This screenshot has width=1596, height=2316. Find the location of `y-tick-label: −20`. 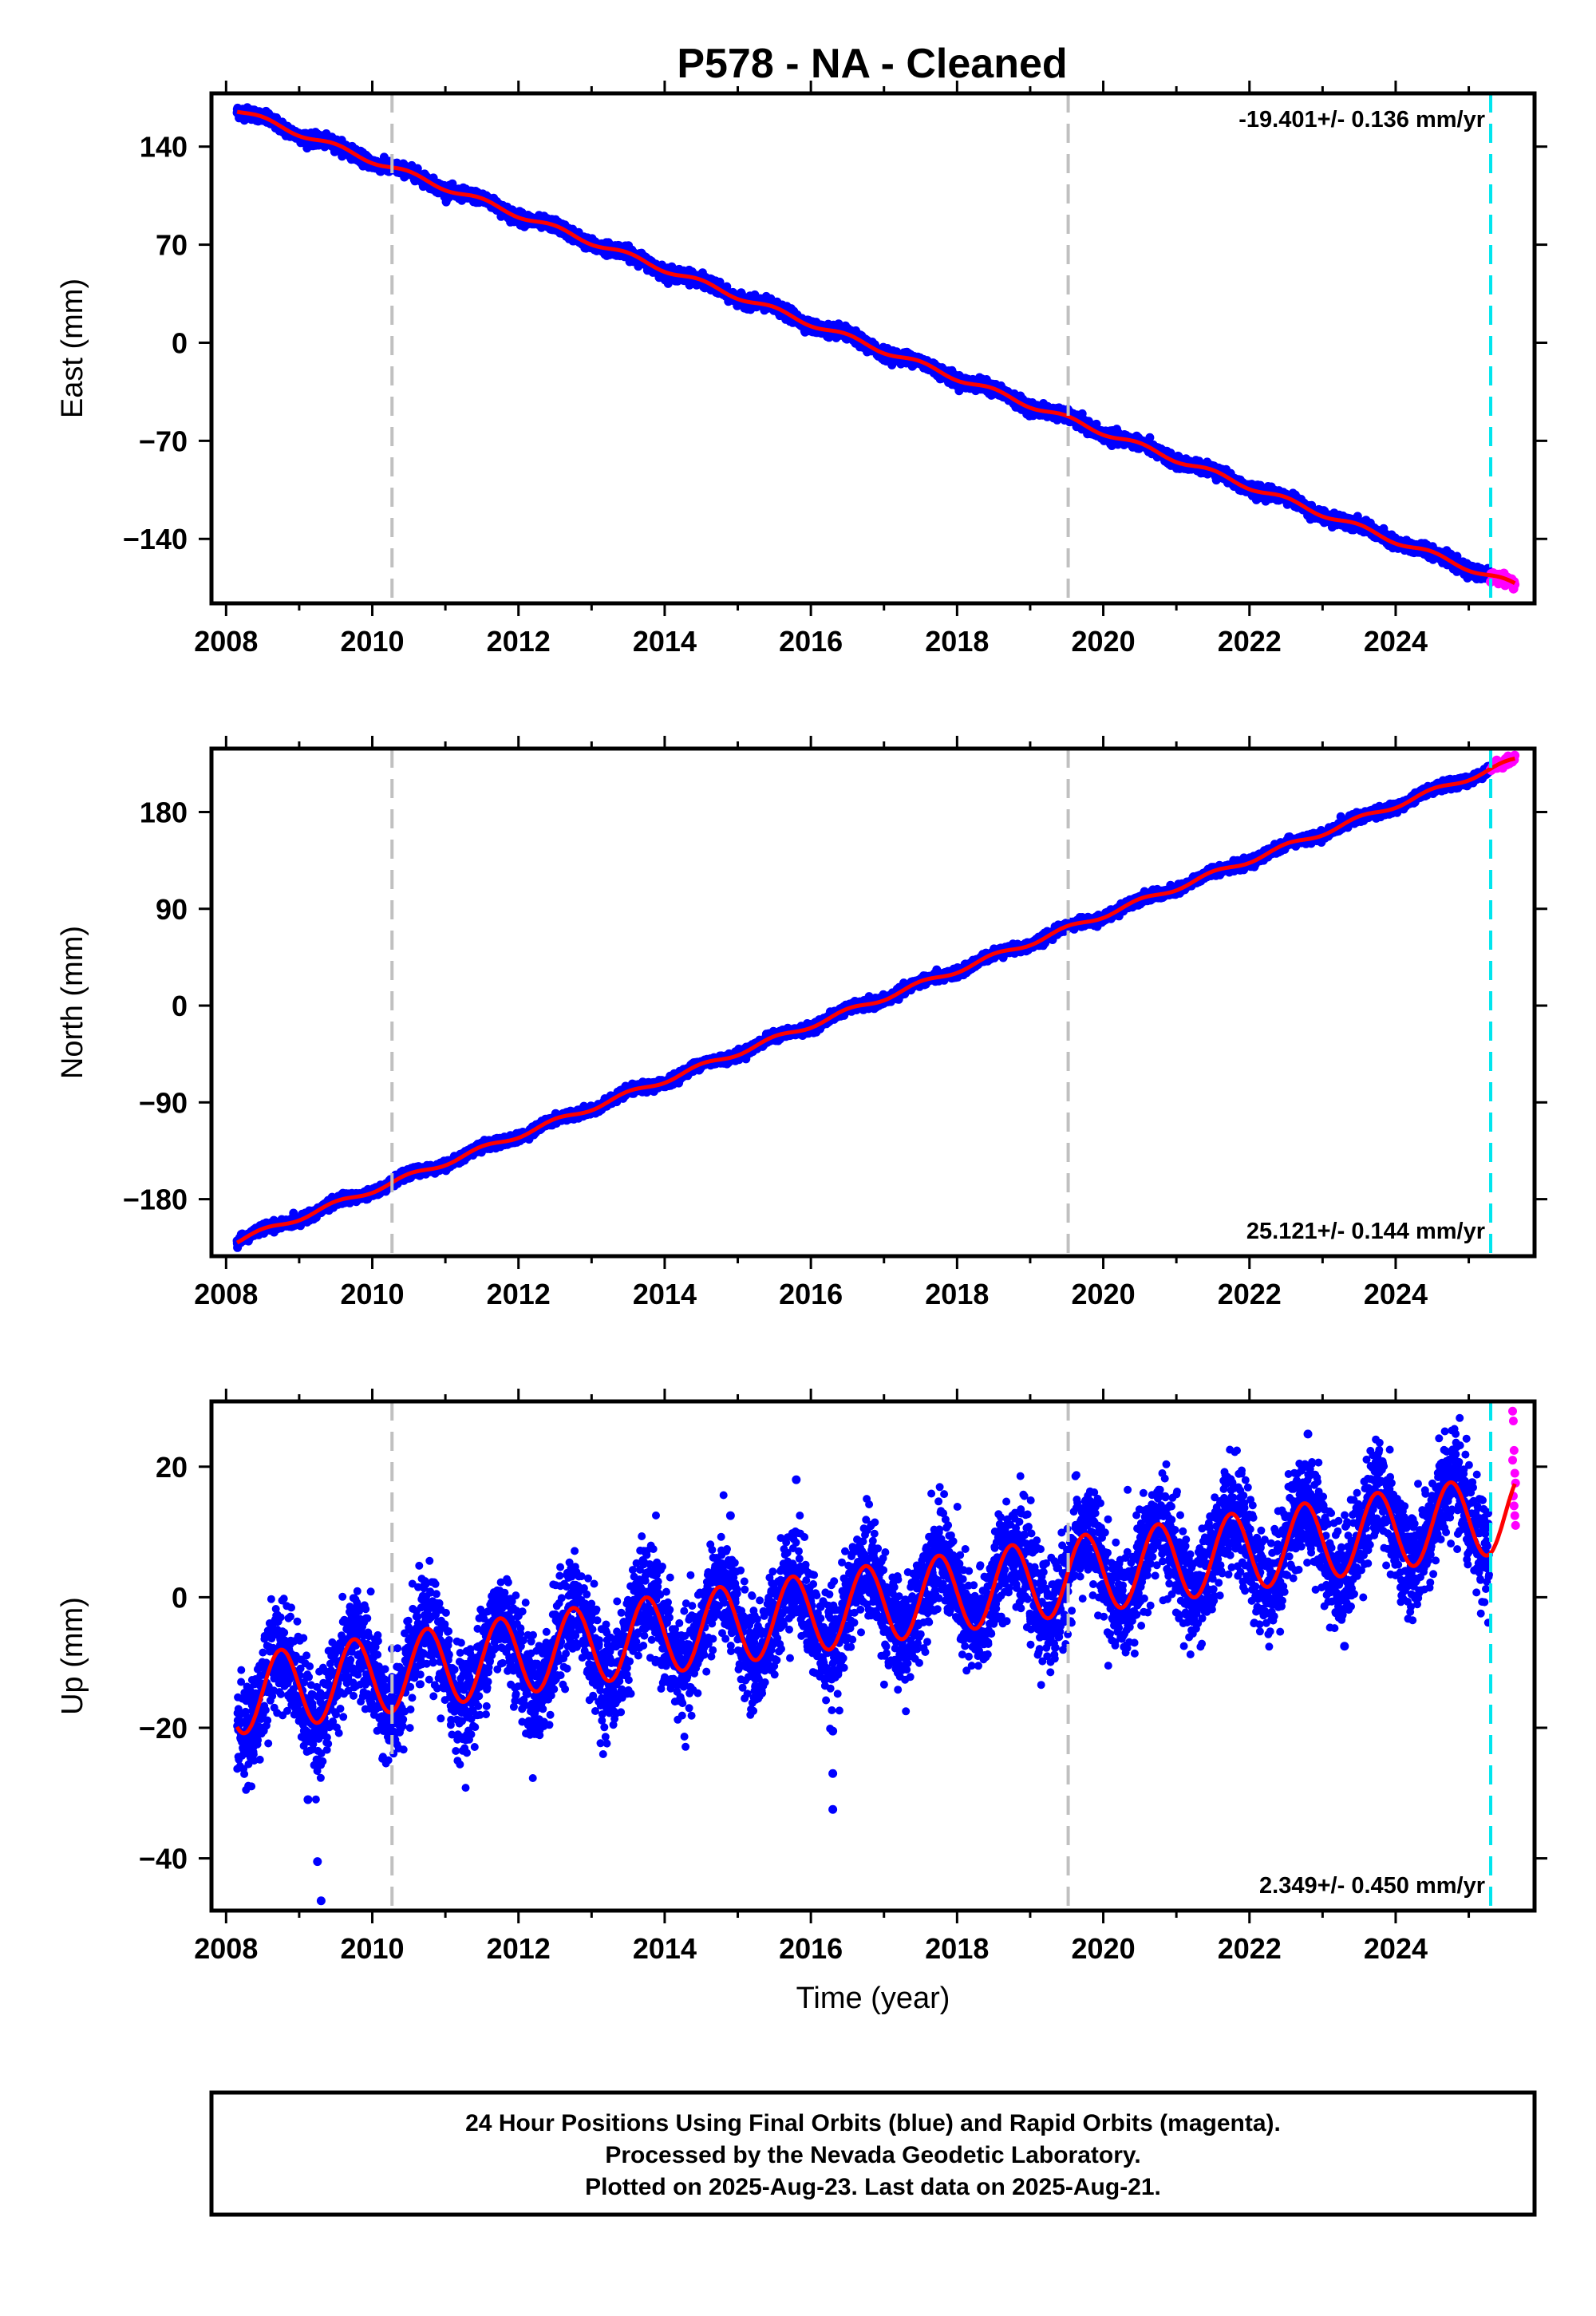

y-tick-label: −20 is located at coordinates (163, 1728).